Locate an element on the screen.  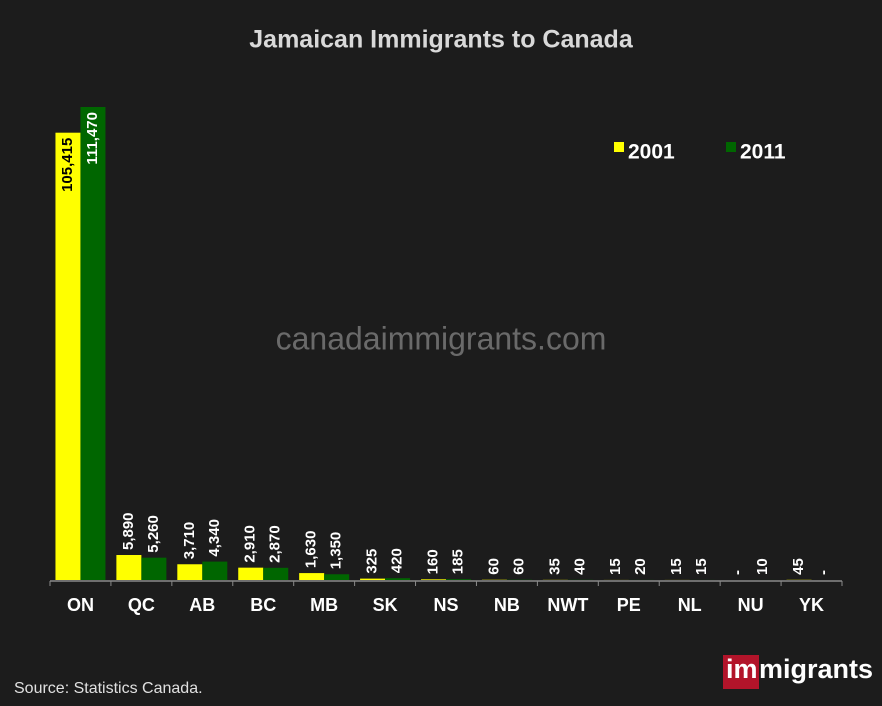
value-label: 3,710 is located at coordinates (189, 541).